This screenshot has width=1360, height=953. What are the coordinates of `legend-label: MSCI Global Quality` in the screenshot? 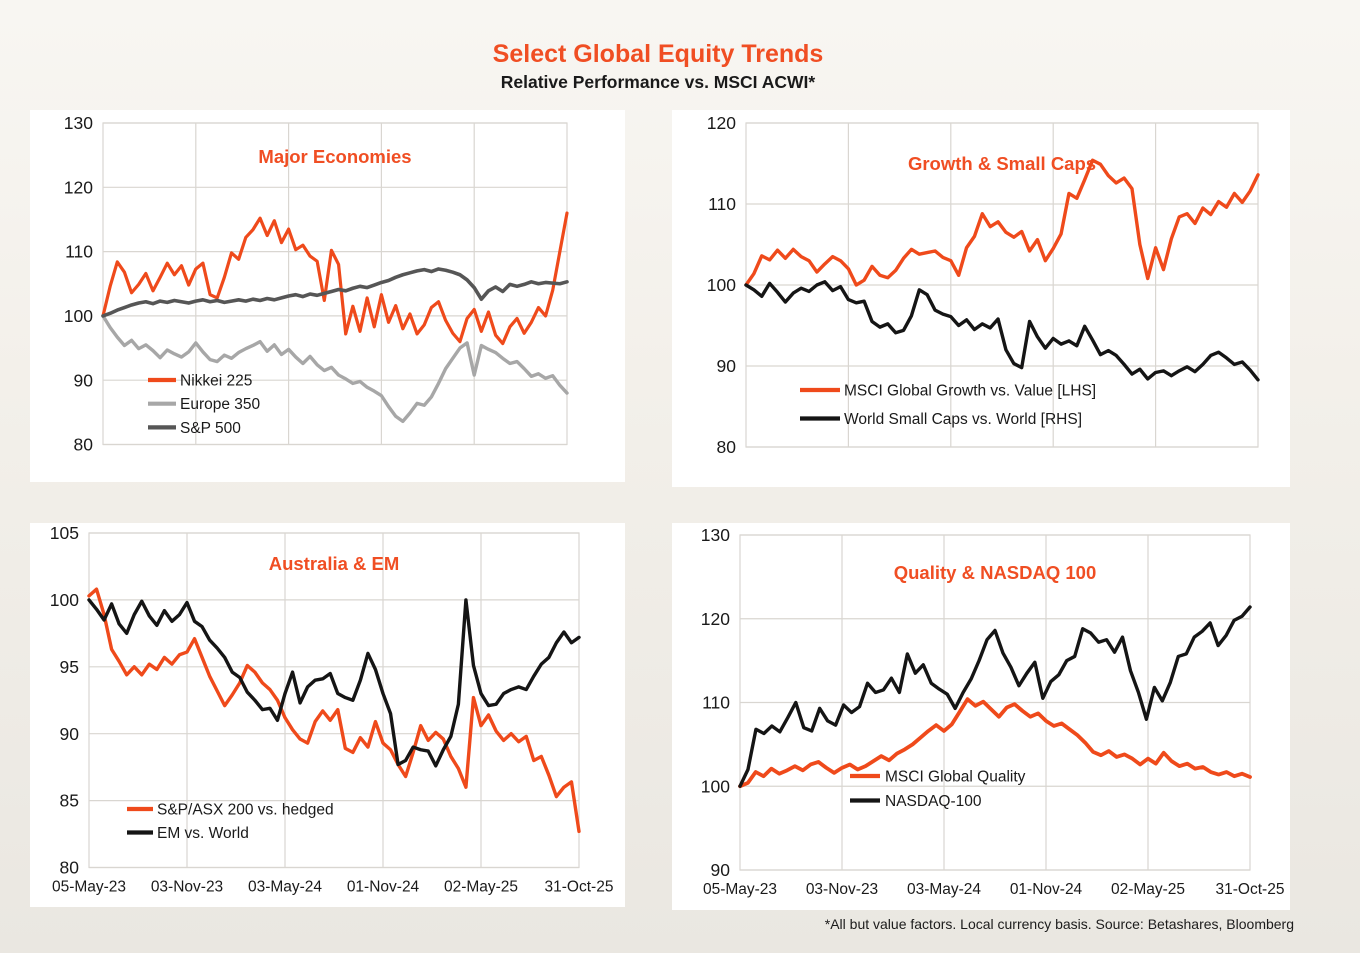 It's located at (955, 776).